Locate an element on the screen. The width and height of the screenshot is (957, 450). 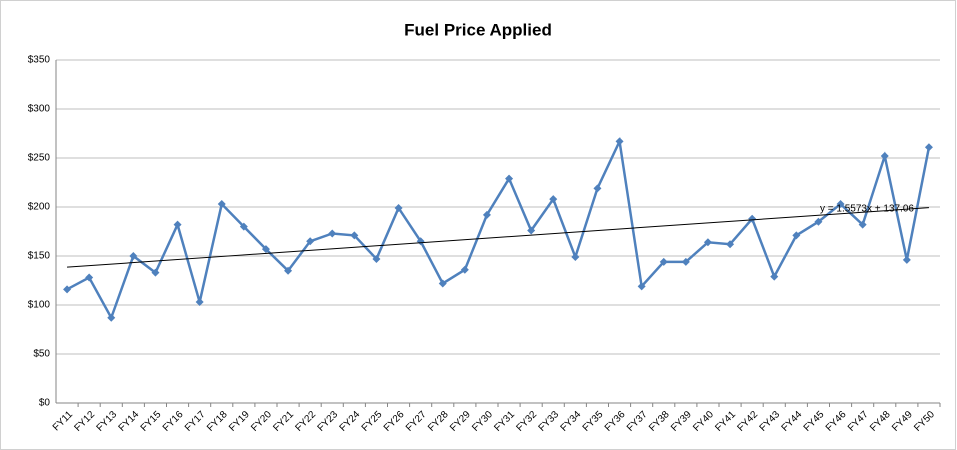
y-tick-label: $350 is located at coordinates (39, 60).